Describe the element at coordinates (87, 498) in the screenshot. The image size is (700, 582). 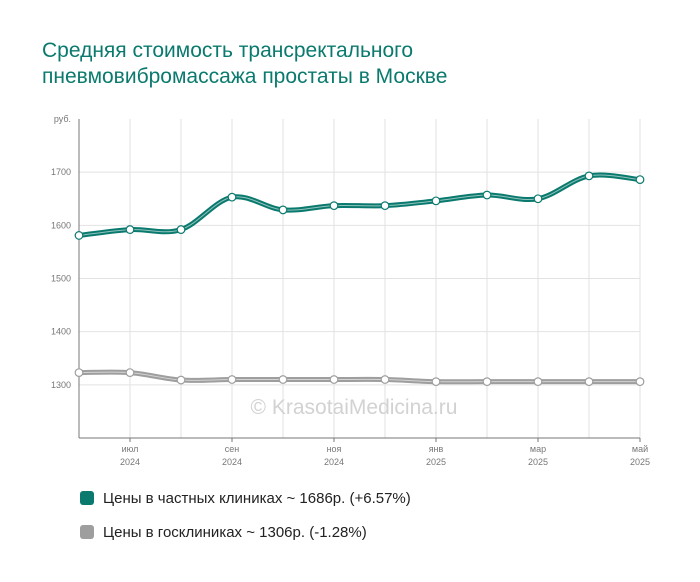
I see `legend-swatch-private` at that location.